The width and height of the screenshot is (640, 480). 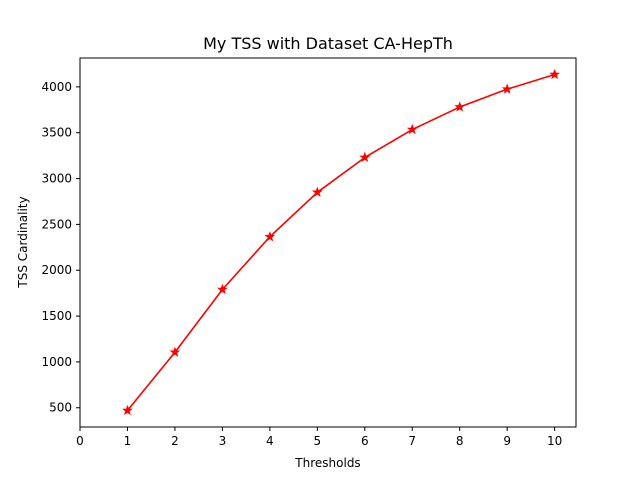 What do you see at coordinates (56, 87) in the screenshot?
I see `y-tick-label: 4000` at bounding box center [56, 87].